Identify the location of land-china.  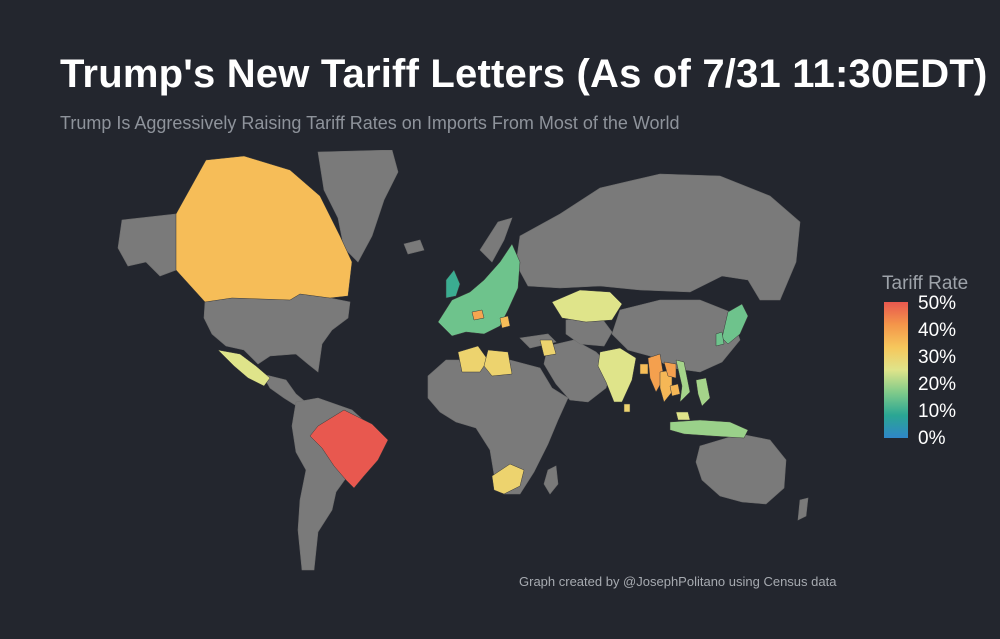
(676, 336).